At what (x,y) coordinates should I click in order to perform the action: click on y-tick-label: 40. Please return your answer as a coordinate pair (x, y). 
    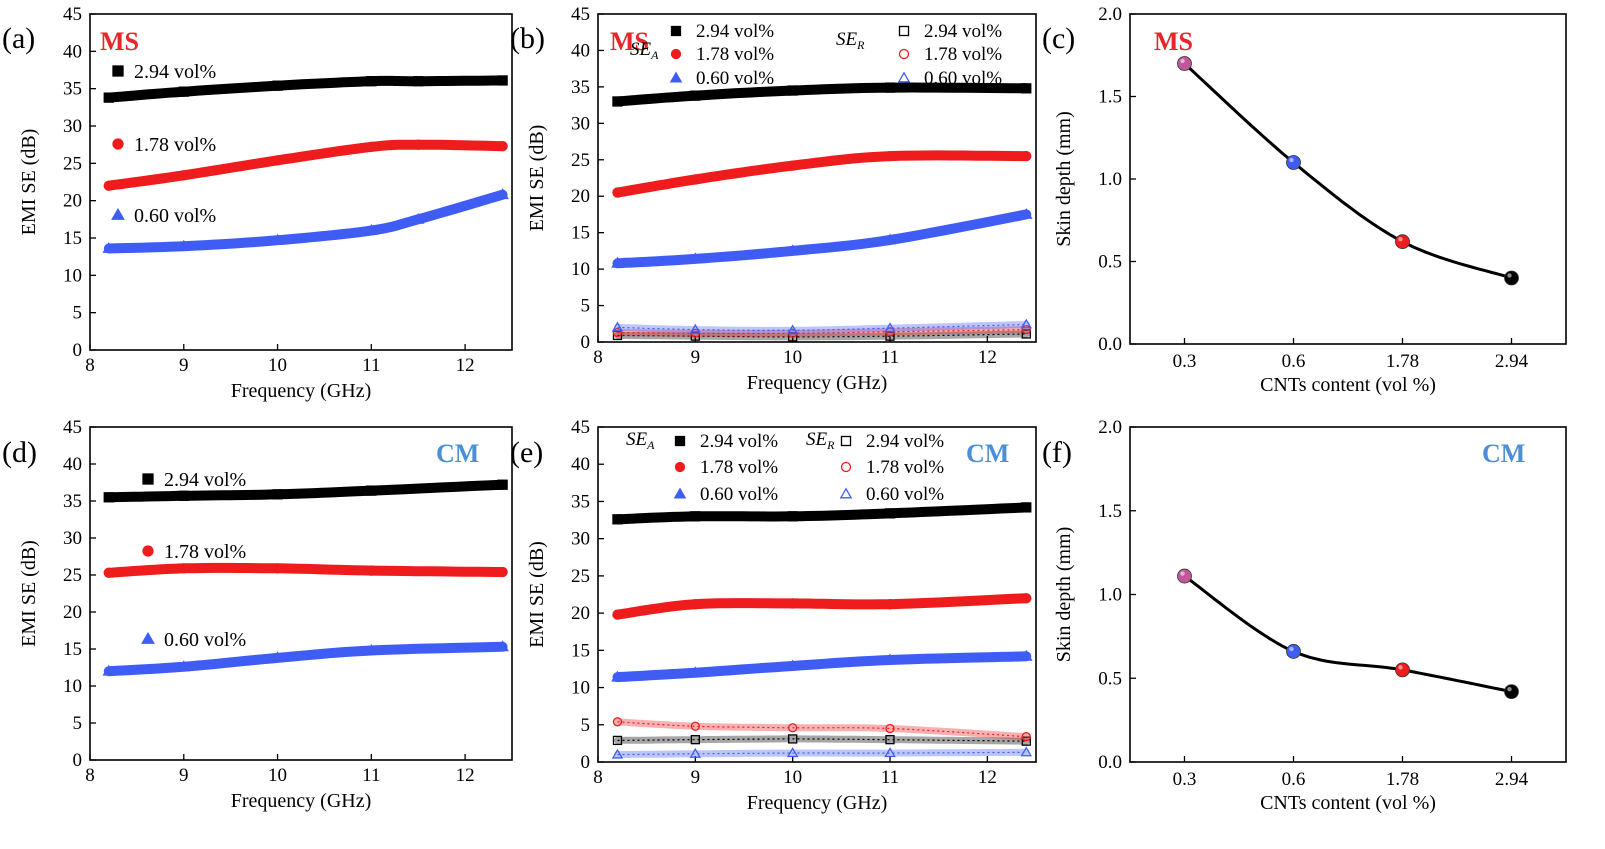
    Looking at the image, I should click on (72, 464).